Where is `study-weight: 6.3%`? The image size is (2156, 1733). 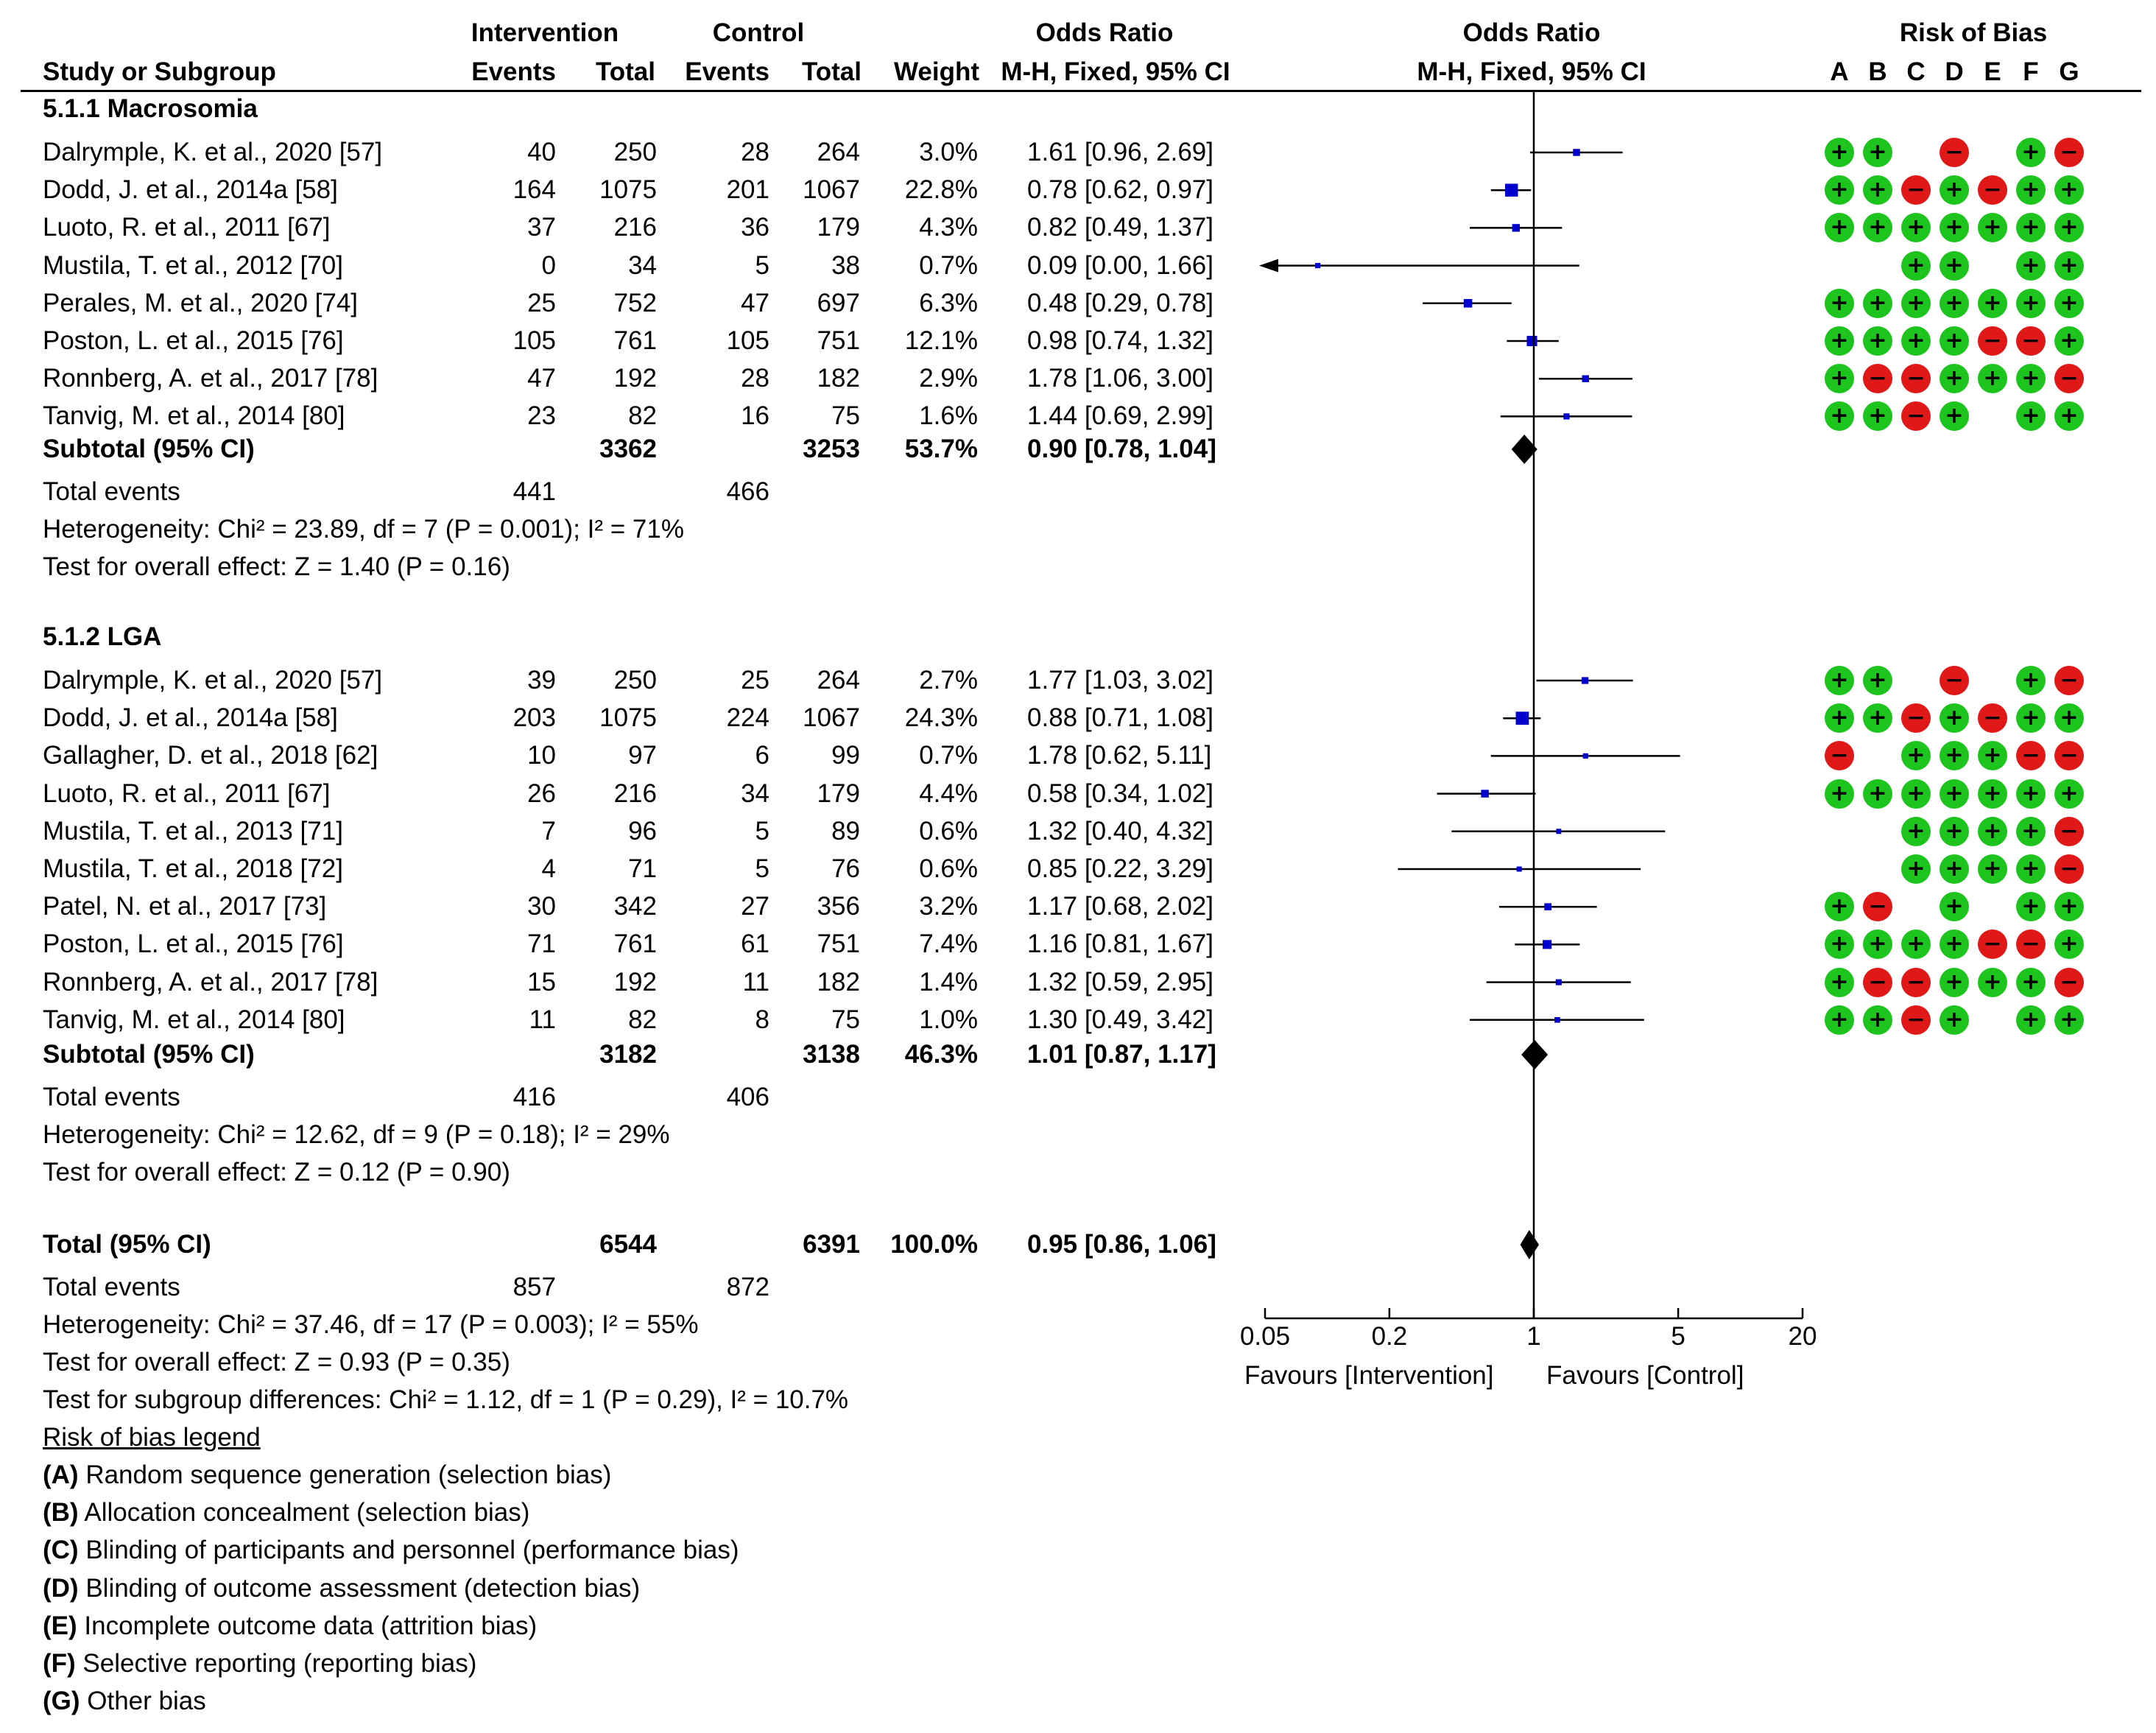 study-weight: 6.3% is located at coordinates (948, 302).